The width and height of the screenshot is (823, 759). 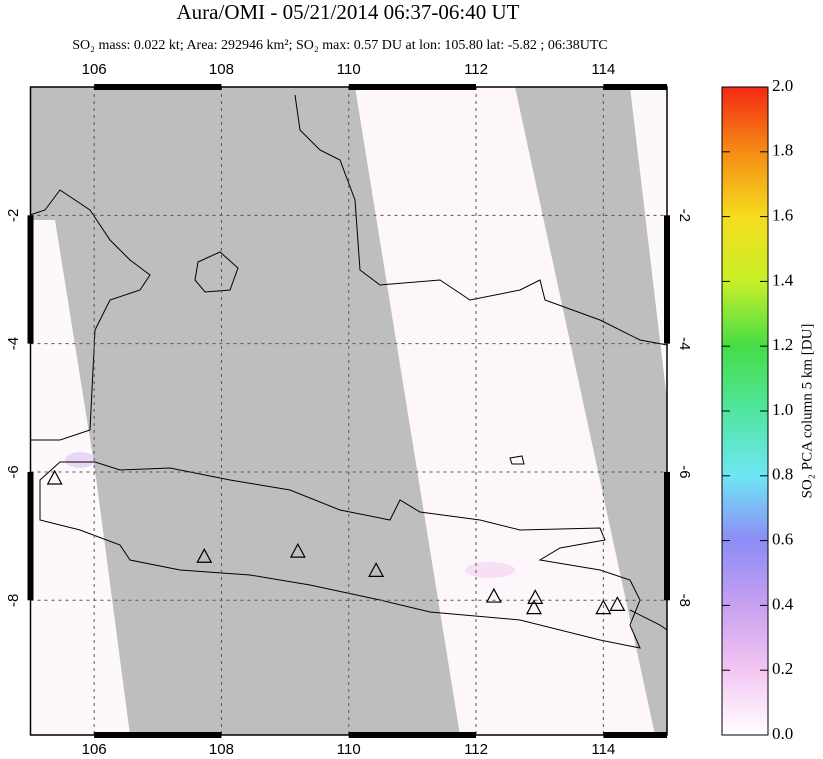 I want to click on colorbar-tick-label: 0.8, so click(x=782, y=474).